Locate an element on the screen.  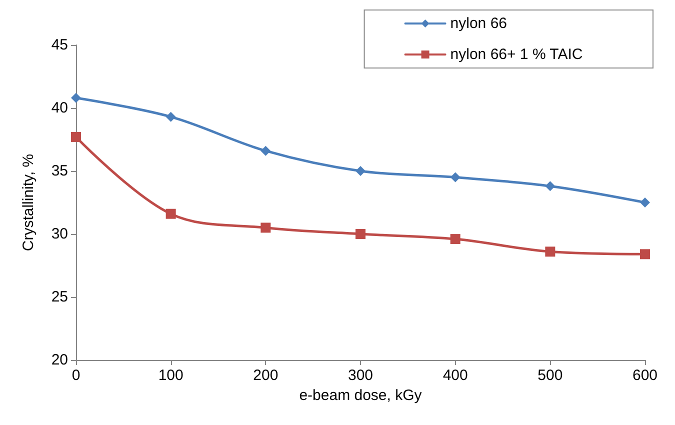
y-tick-label: 30 is located at coordinates (59, 234).